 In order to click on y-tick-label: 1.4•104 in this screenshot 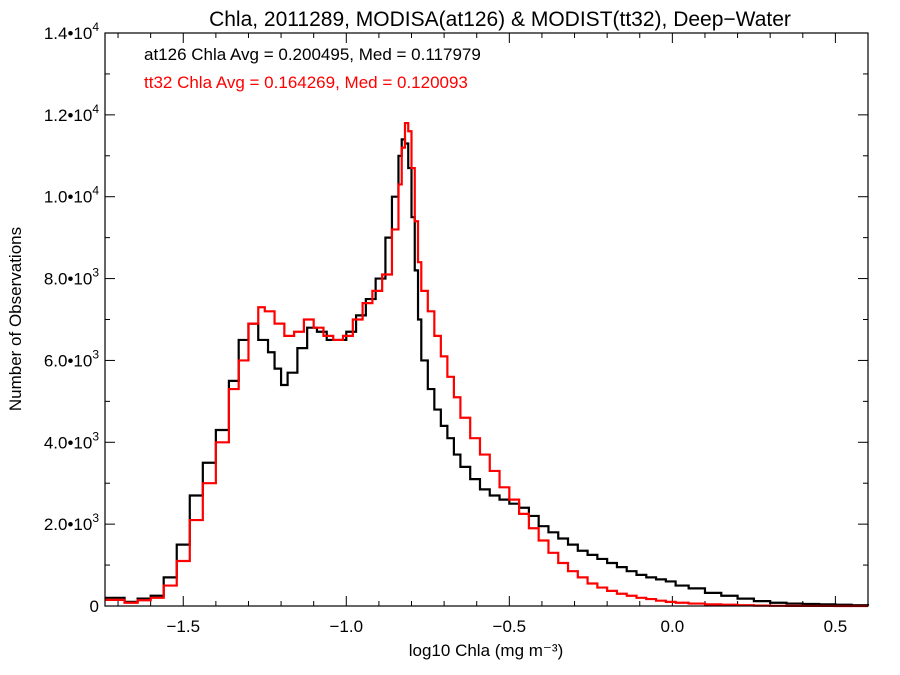, I will do `click(72, 31)`.